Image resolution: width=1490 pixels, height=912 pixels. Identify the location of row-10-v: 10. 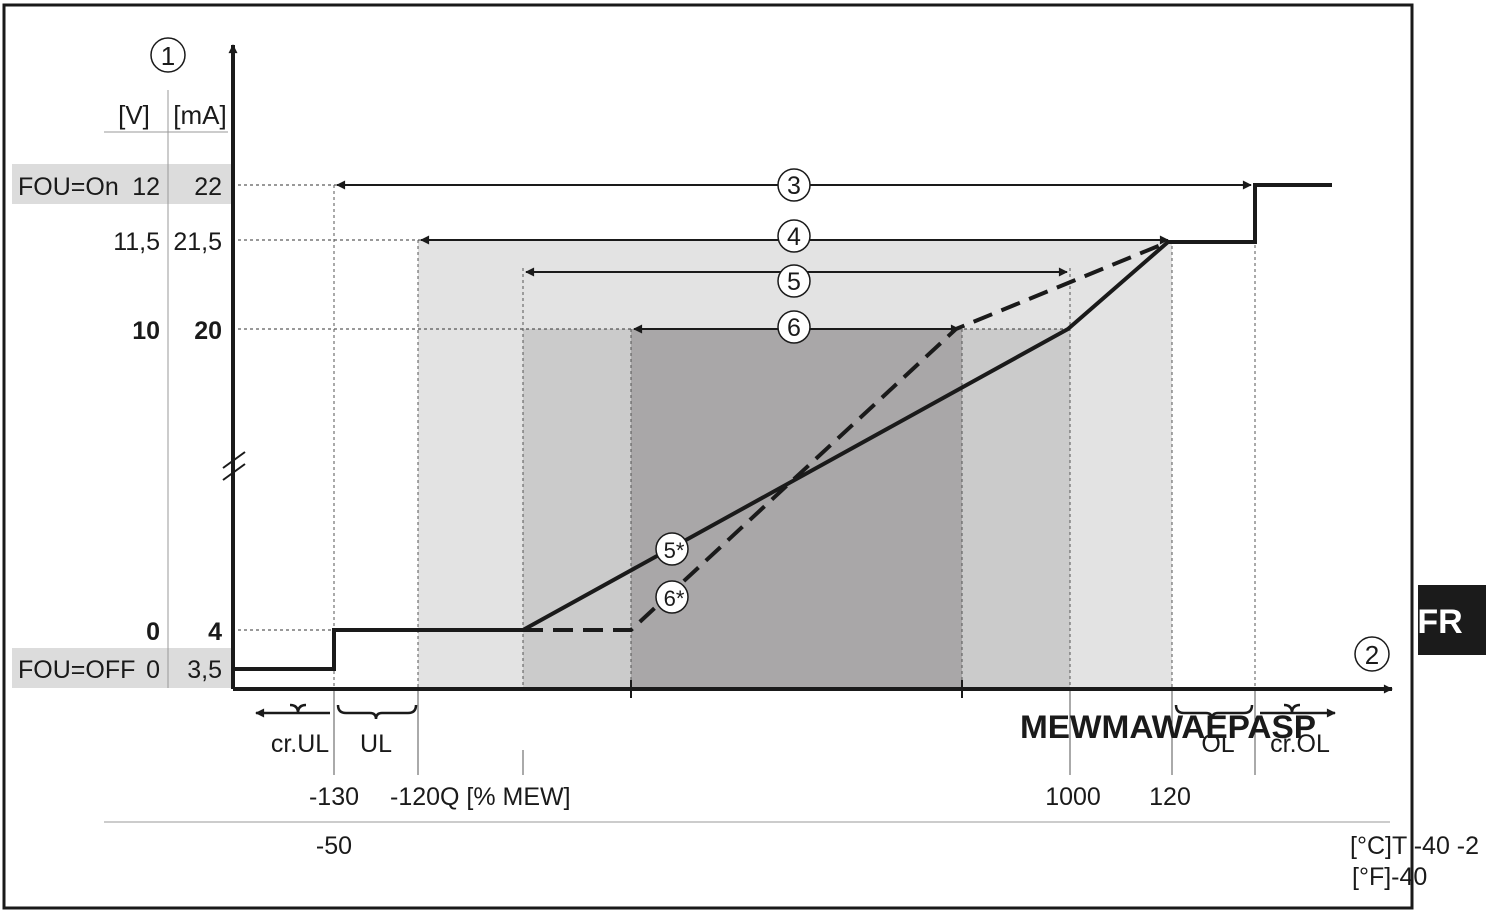
(146, 331).